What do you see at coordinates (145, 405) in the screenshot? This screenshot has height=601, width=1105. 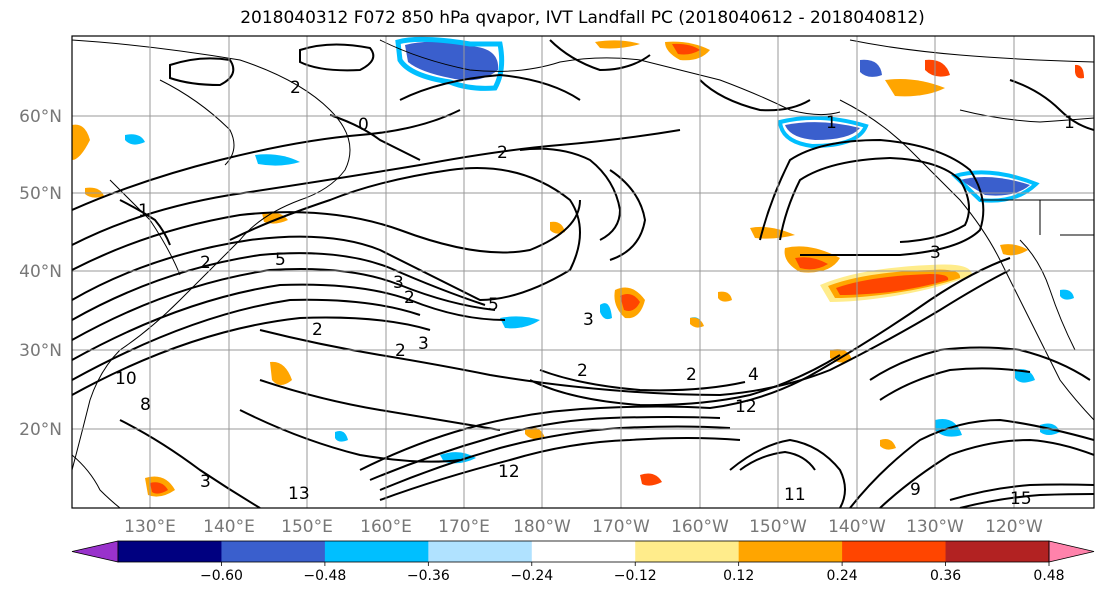 I see `contour-label: 8` at bounding box center [145, 405].